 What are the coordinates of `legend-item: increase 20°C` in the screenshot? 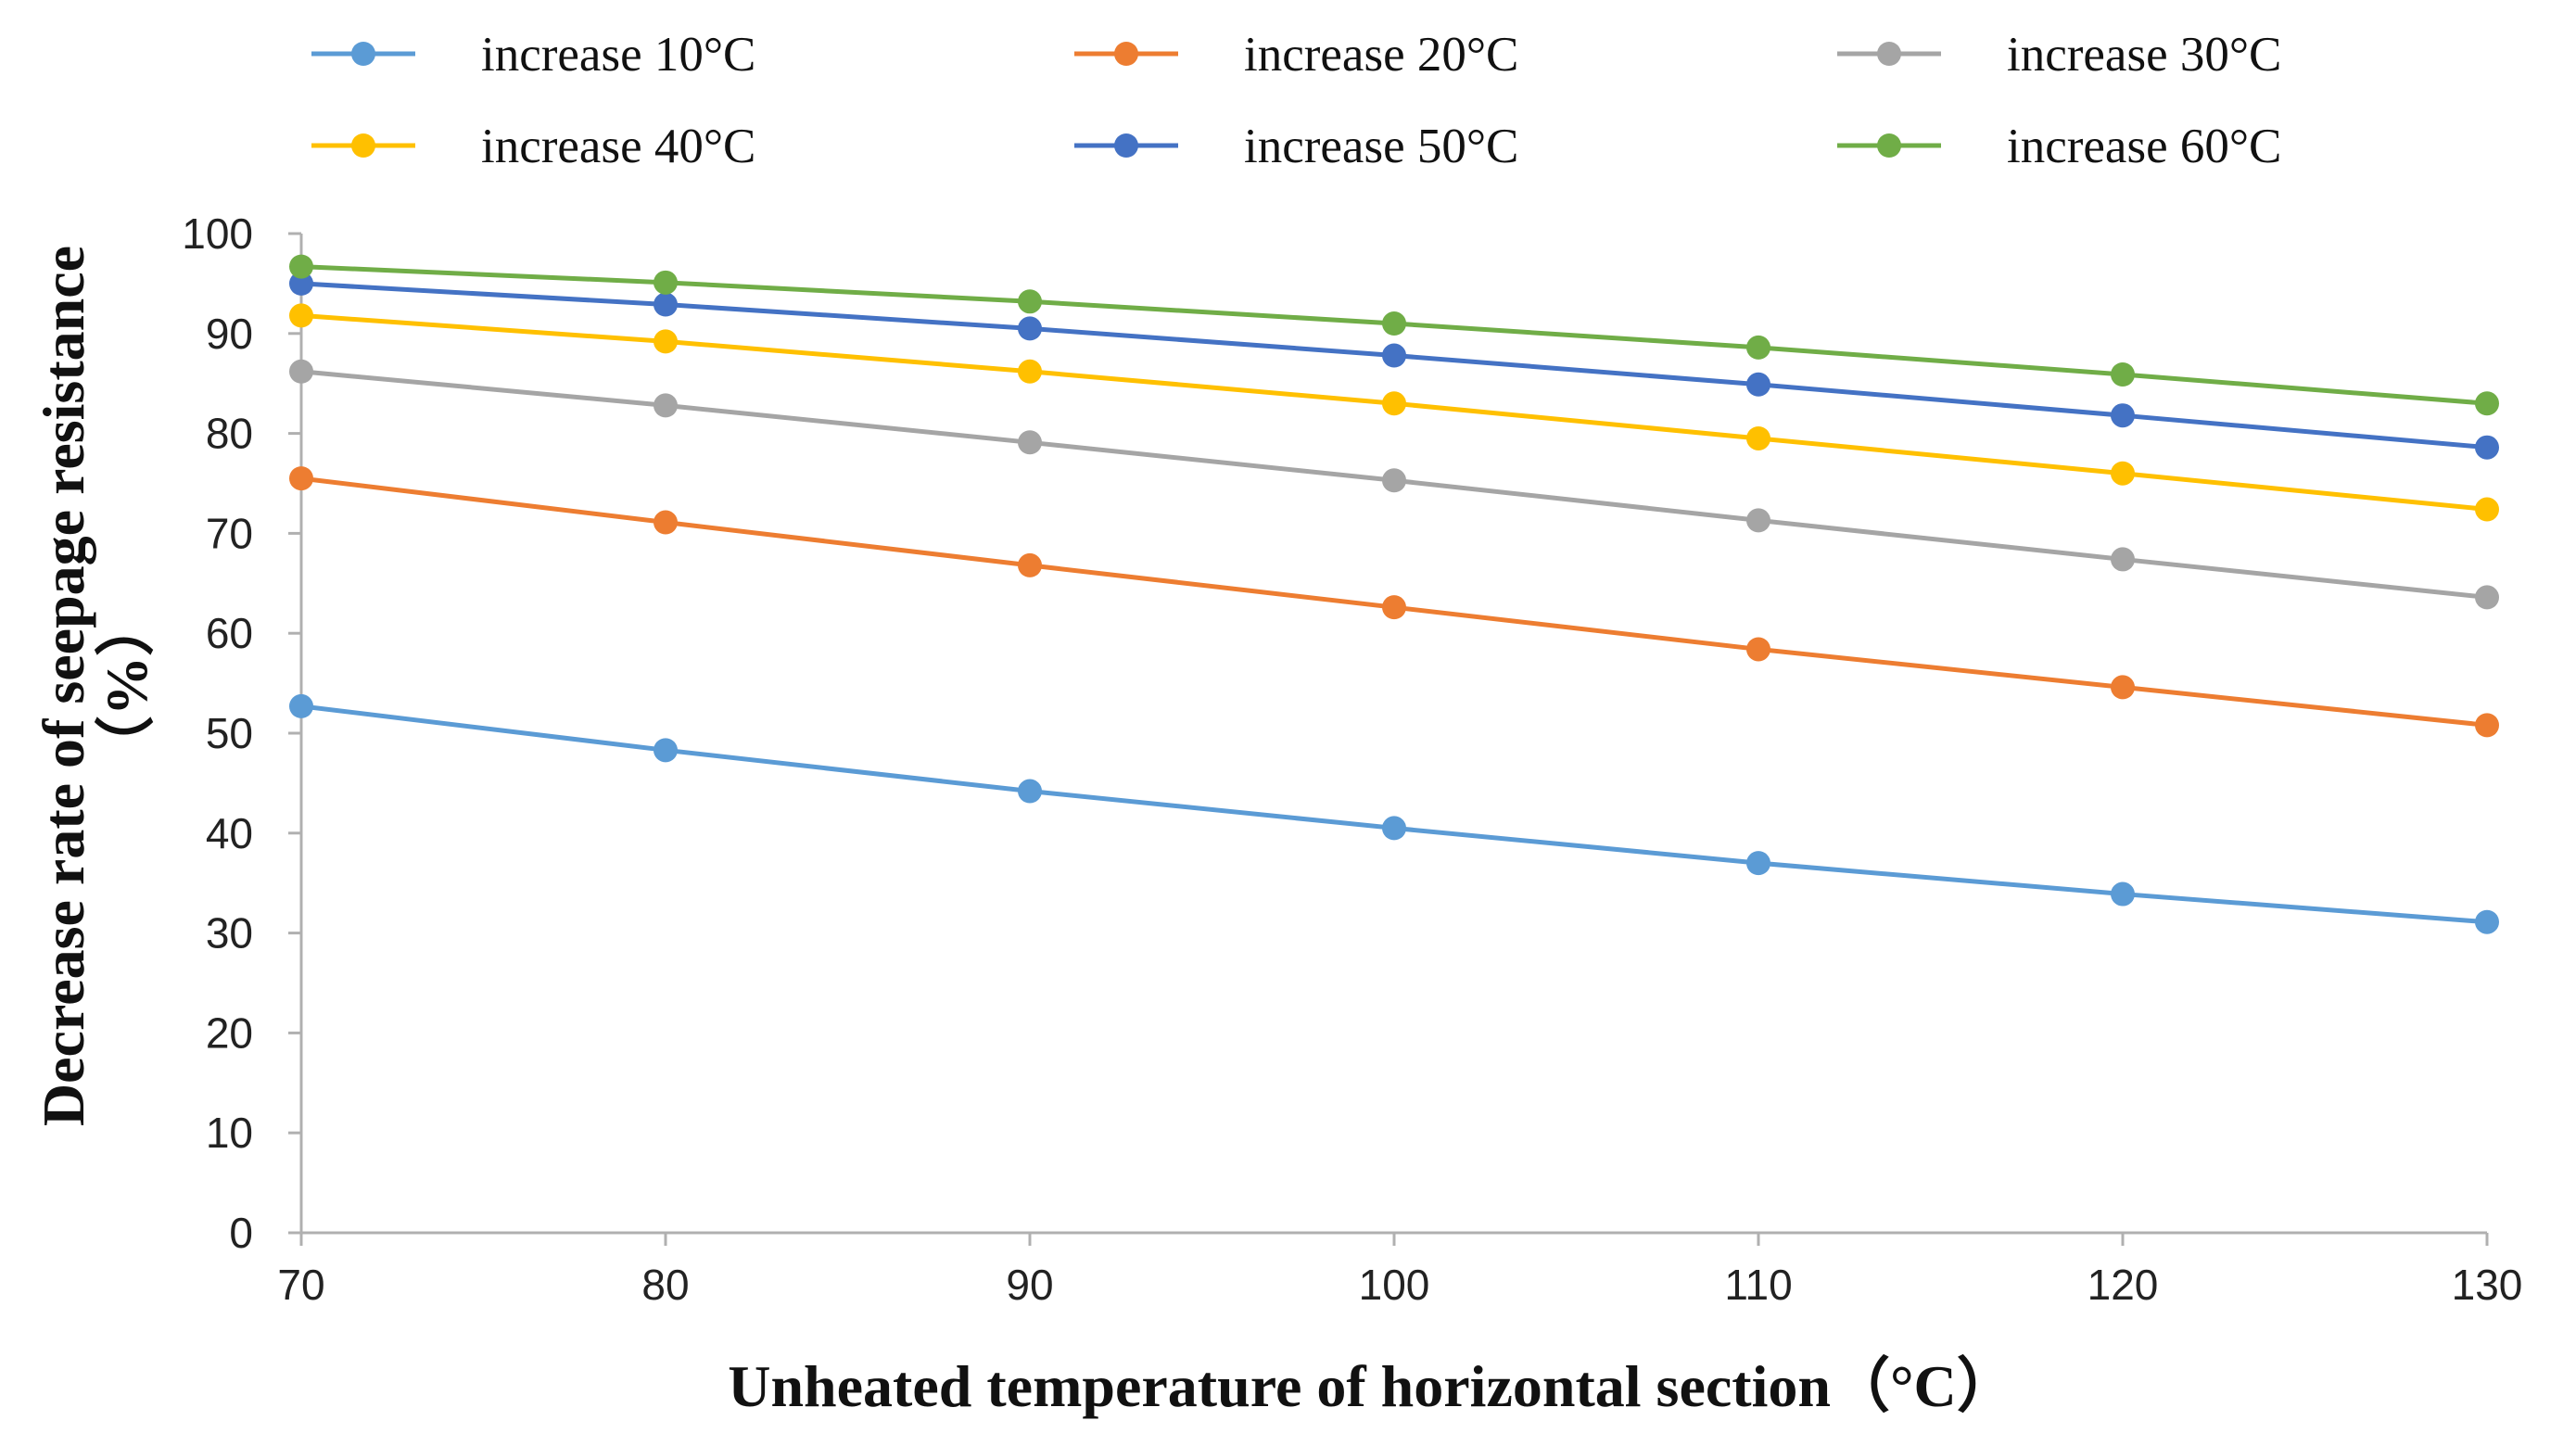 It's located at (1296, 55).